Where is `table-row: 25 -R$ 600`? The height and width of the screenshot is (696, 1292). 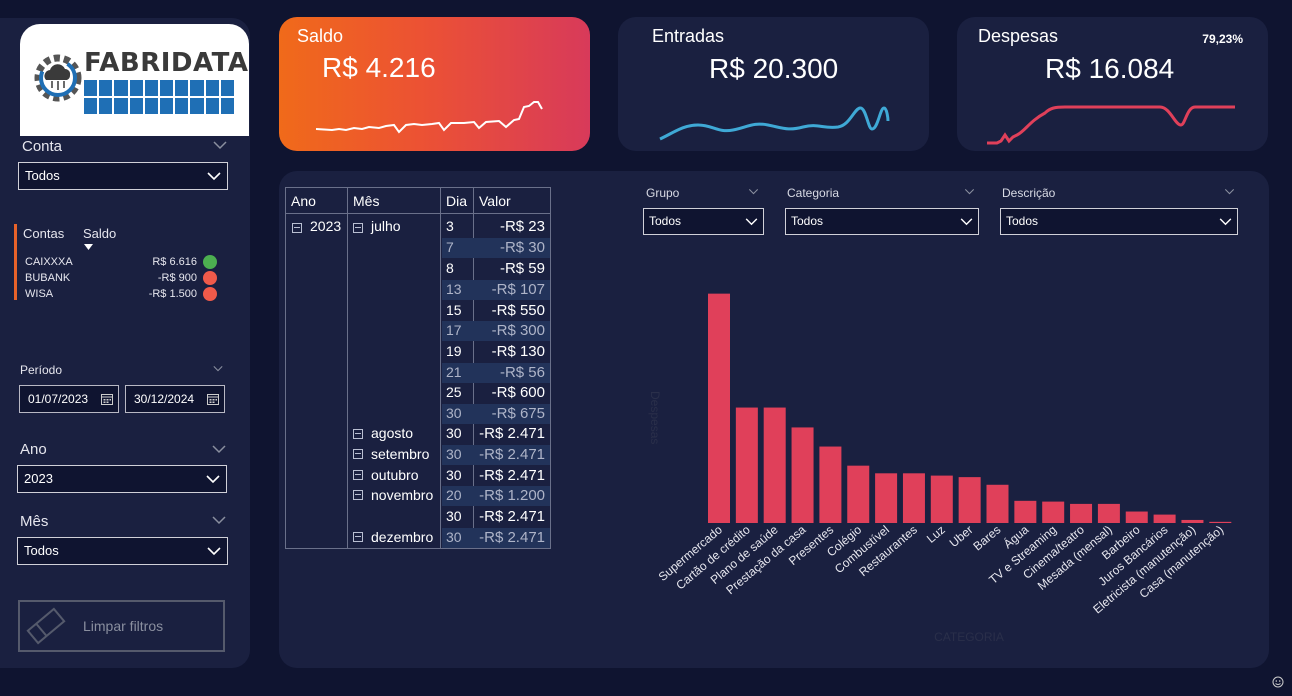 table-row: 25 -R$ 600 is located at coordinates (496, 393).